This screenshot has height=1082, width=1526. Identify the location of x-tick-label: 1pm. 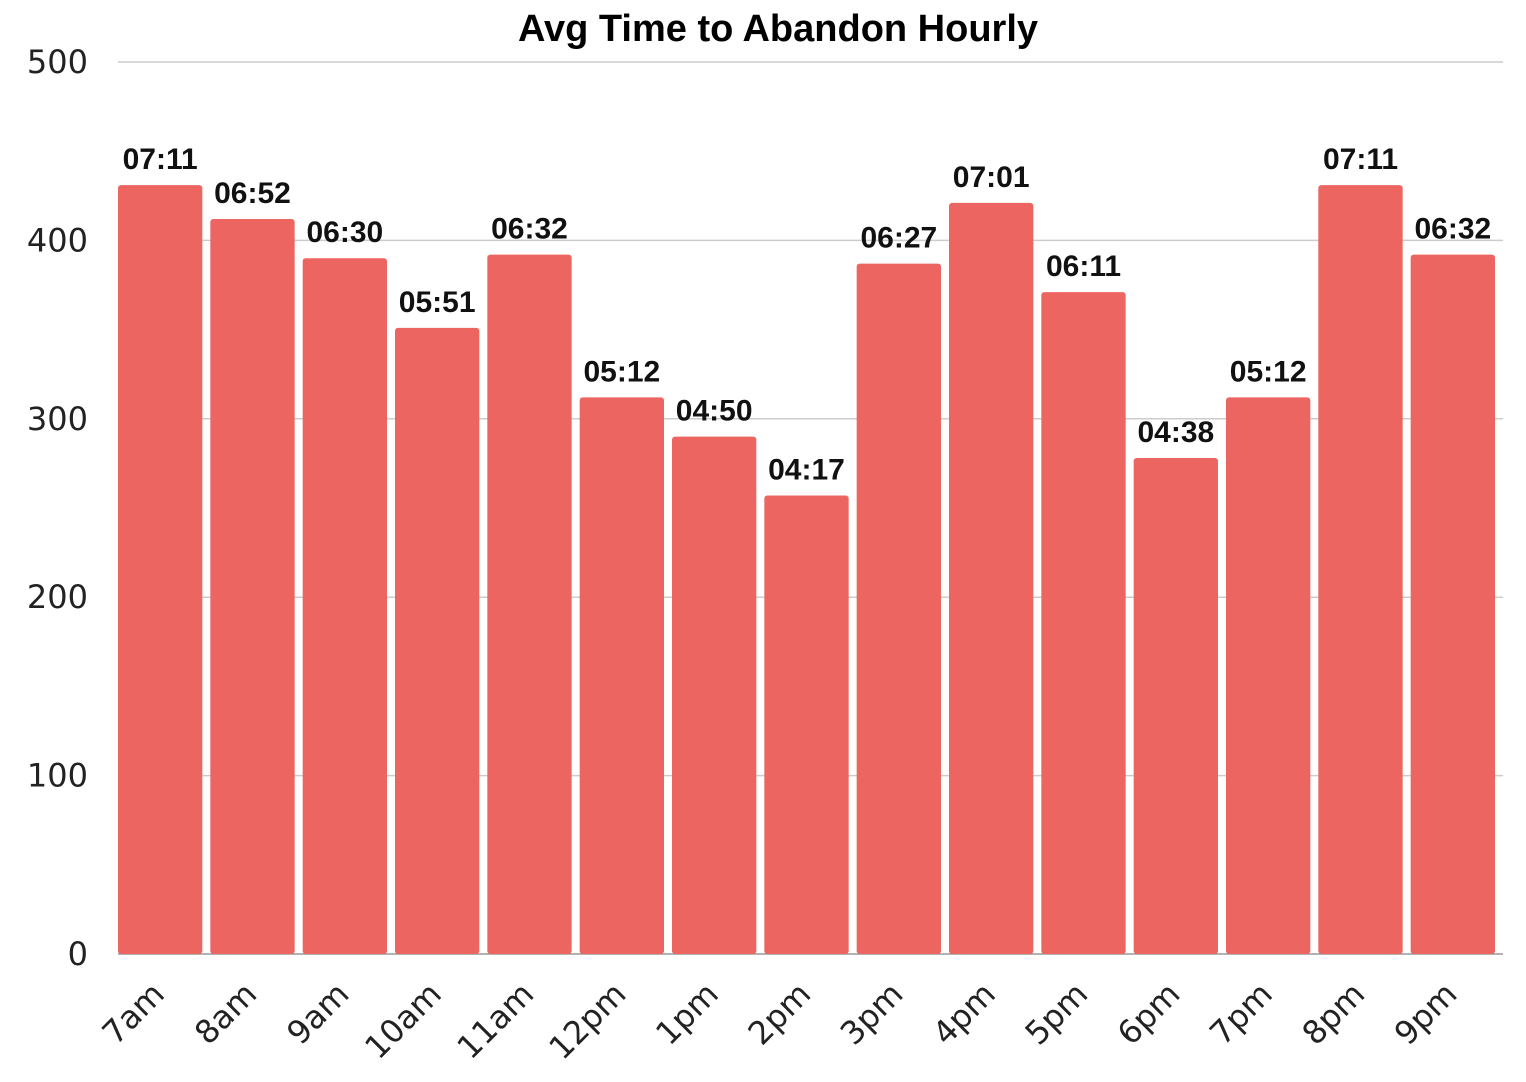
(687, 1014).